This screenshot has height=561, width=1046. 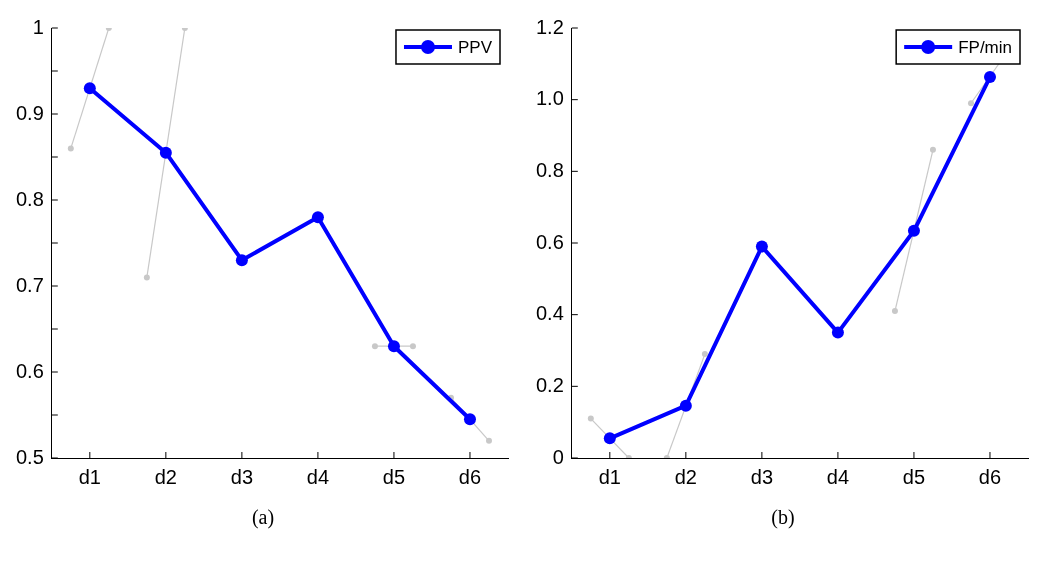 I want to click on y-tick-label: 0.4, so click(x=549, y=313).